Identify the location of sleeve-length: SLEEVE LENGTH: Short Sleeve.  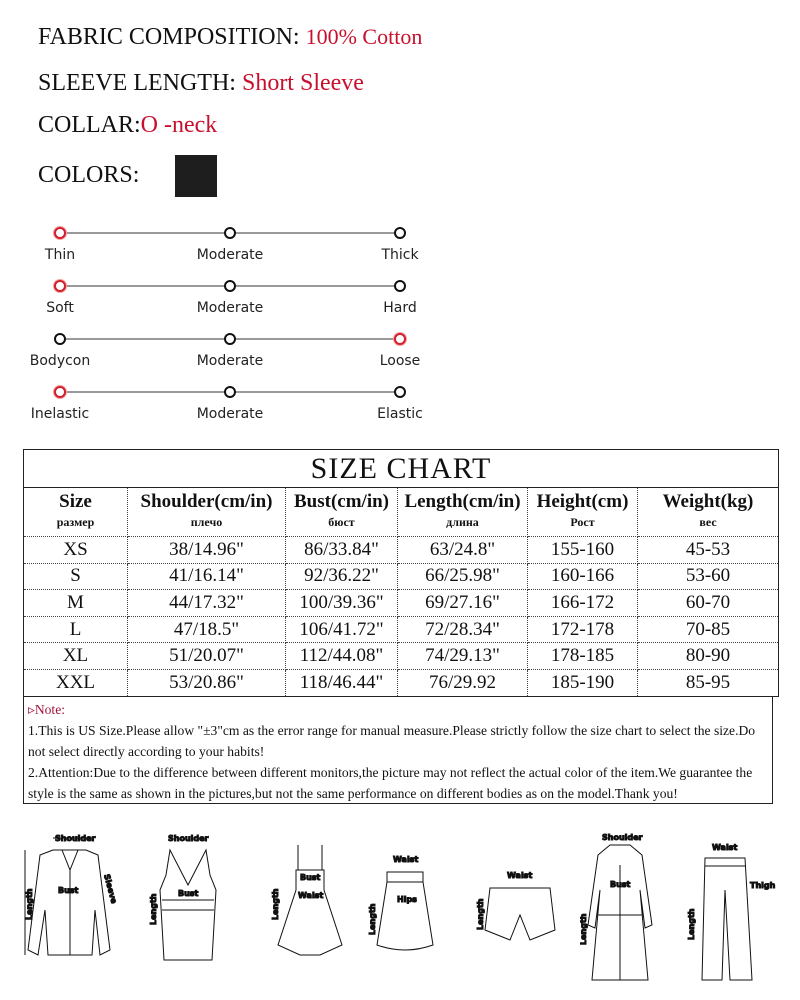
(201, 83).